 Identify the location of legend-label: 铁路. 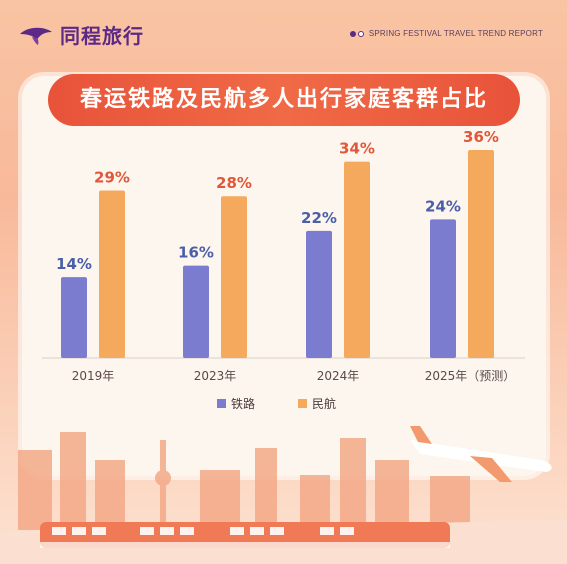
(243, 403).